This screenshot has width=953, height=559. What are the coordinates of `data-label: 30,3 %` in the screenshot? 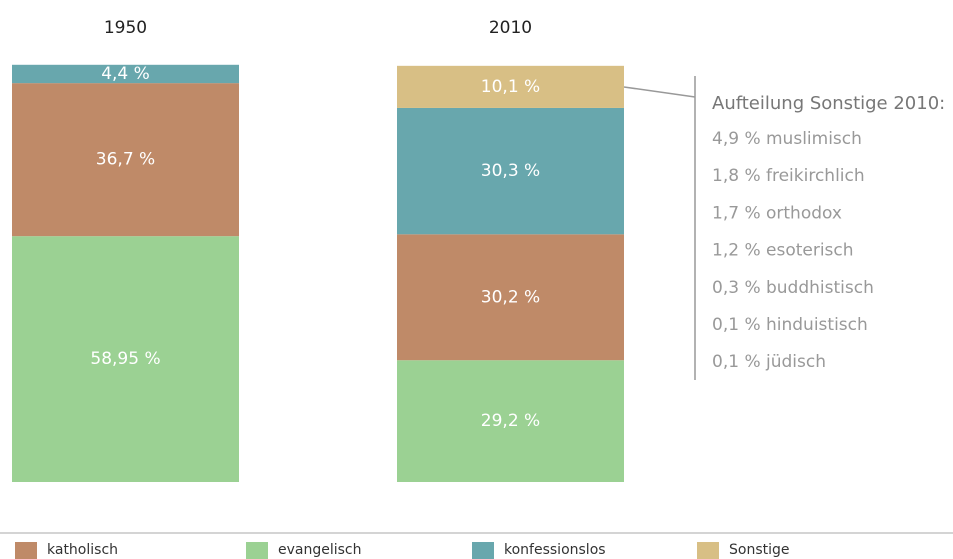 It's located at (510, 171).